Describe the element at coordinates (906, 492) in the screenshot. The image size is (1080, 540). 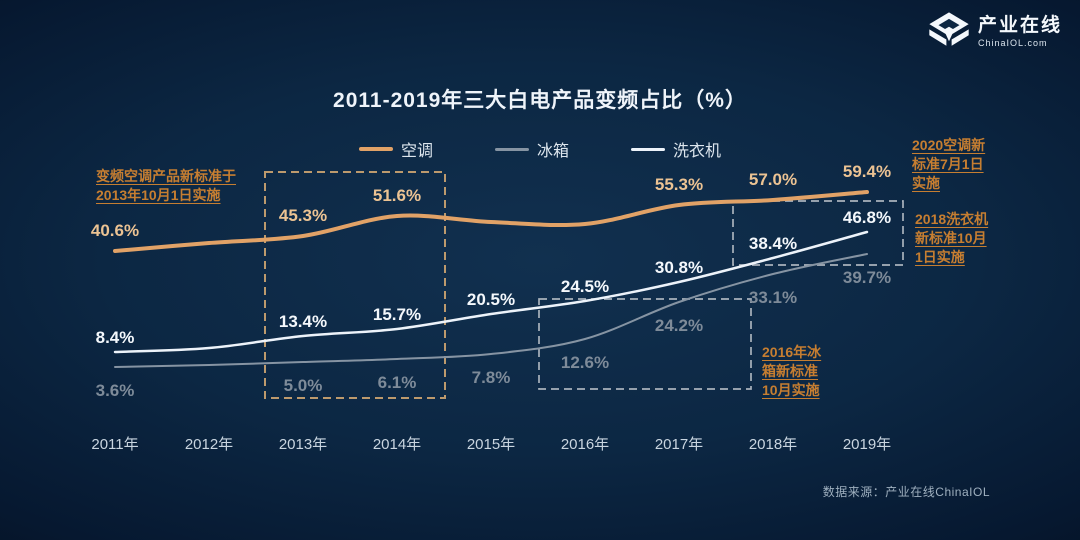
I see `data-source-note: 数据来源：产业在线ChinaIOL` at that location.